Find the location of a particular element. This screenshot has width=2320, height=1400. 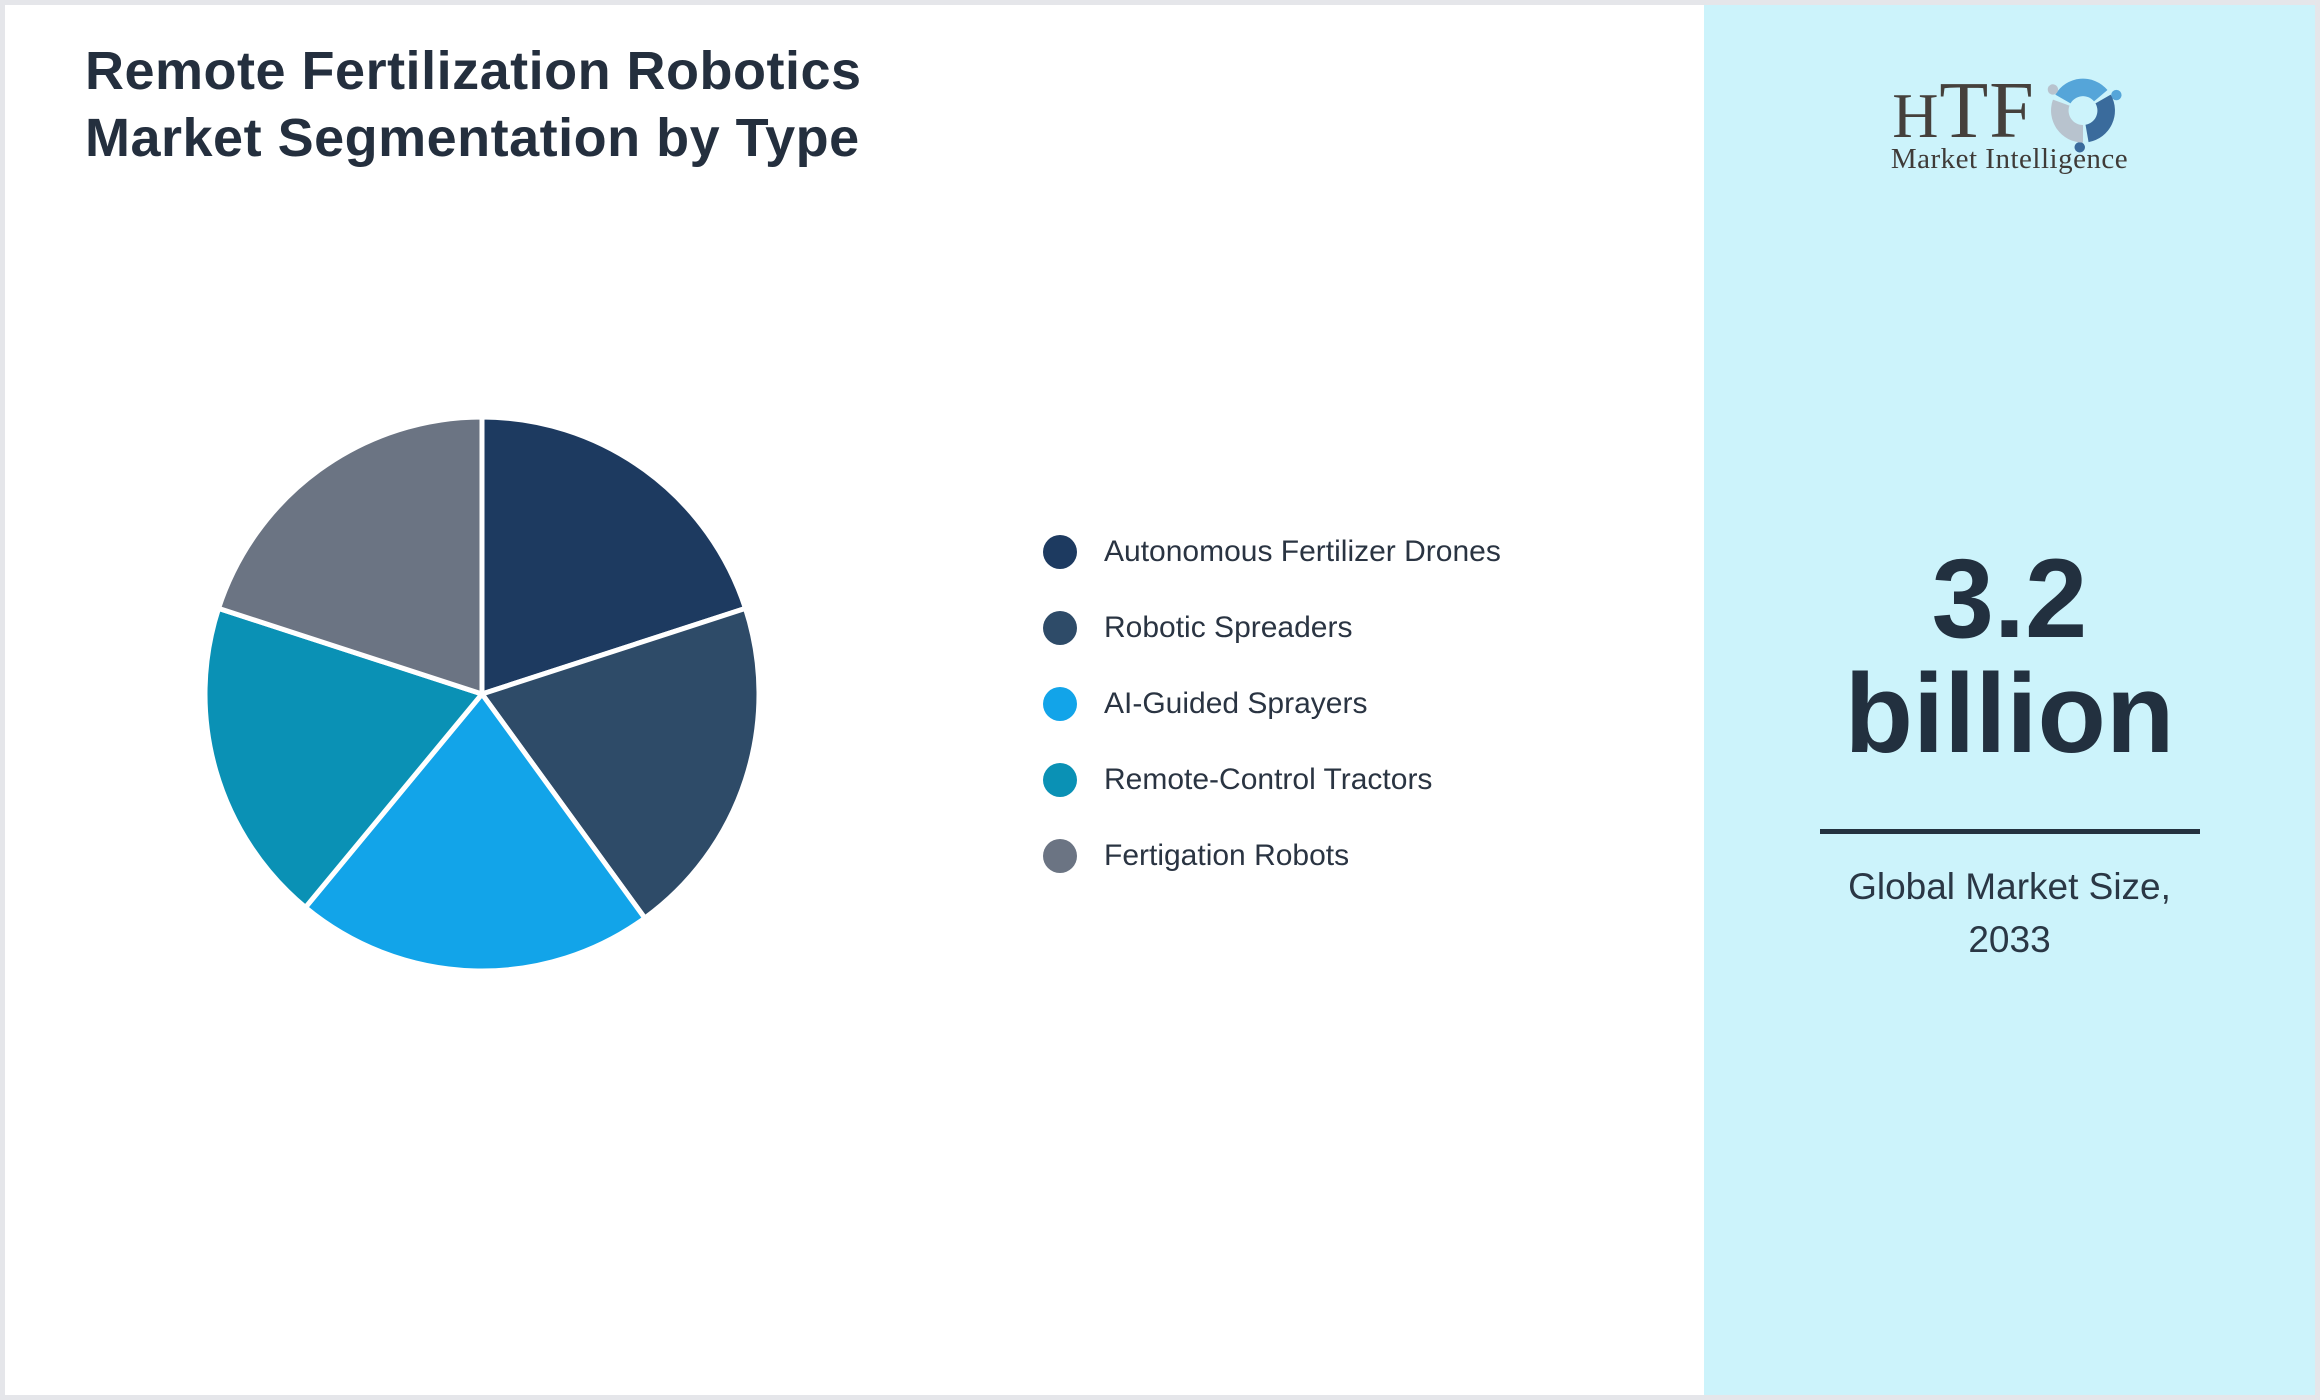

legend-item: Remote-Control Tractors is located at coordinates (1272, 780).